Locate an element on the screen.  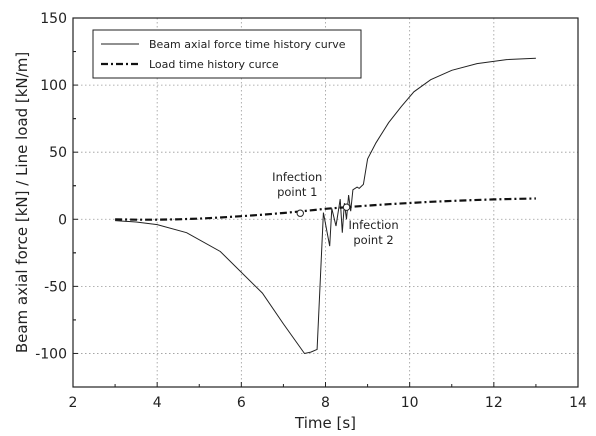
annotation-point-1-line1: Infection is located at coordinates (297, 177).